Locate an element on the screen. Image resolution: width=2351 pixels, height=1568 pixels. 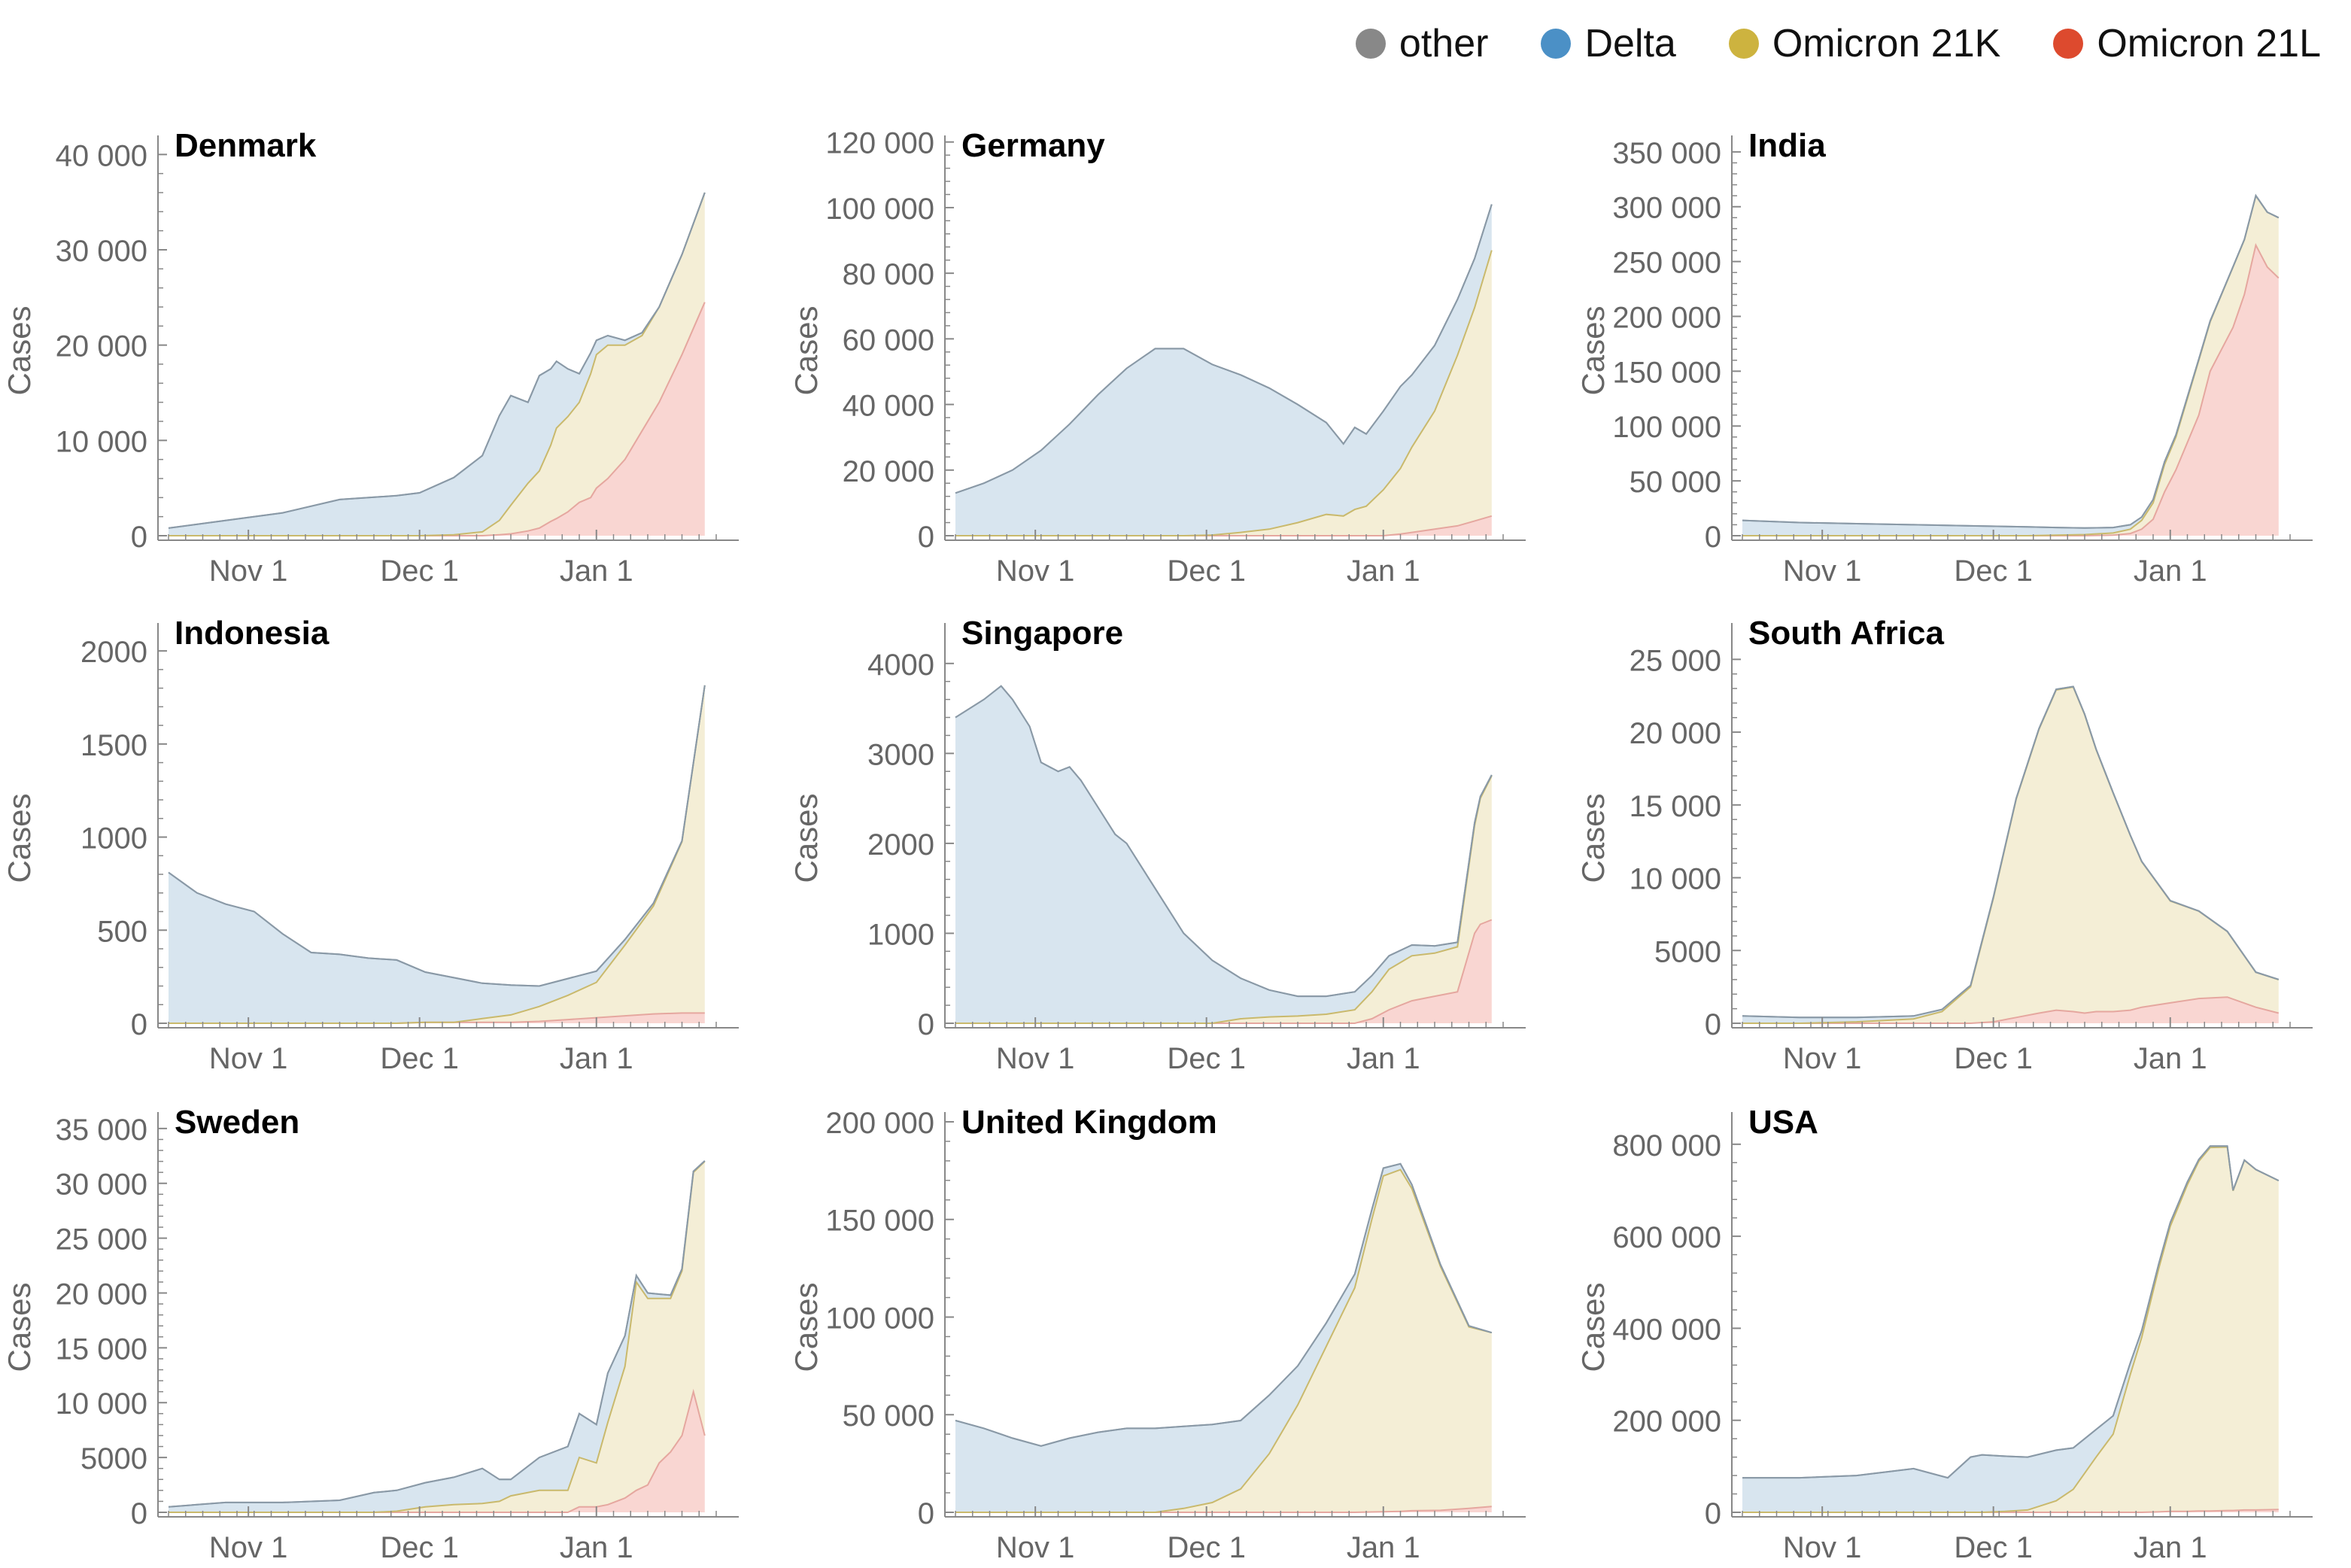
panel-title: Indonesia is located at coordinates (252, 633).